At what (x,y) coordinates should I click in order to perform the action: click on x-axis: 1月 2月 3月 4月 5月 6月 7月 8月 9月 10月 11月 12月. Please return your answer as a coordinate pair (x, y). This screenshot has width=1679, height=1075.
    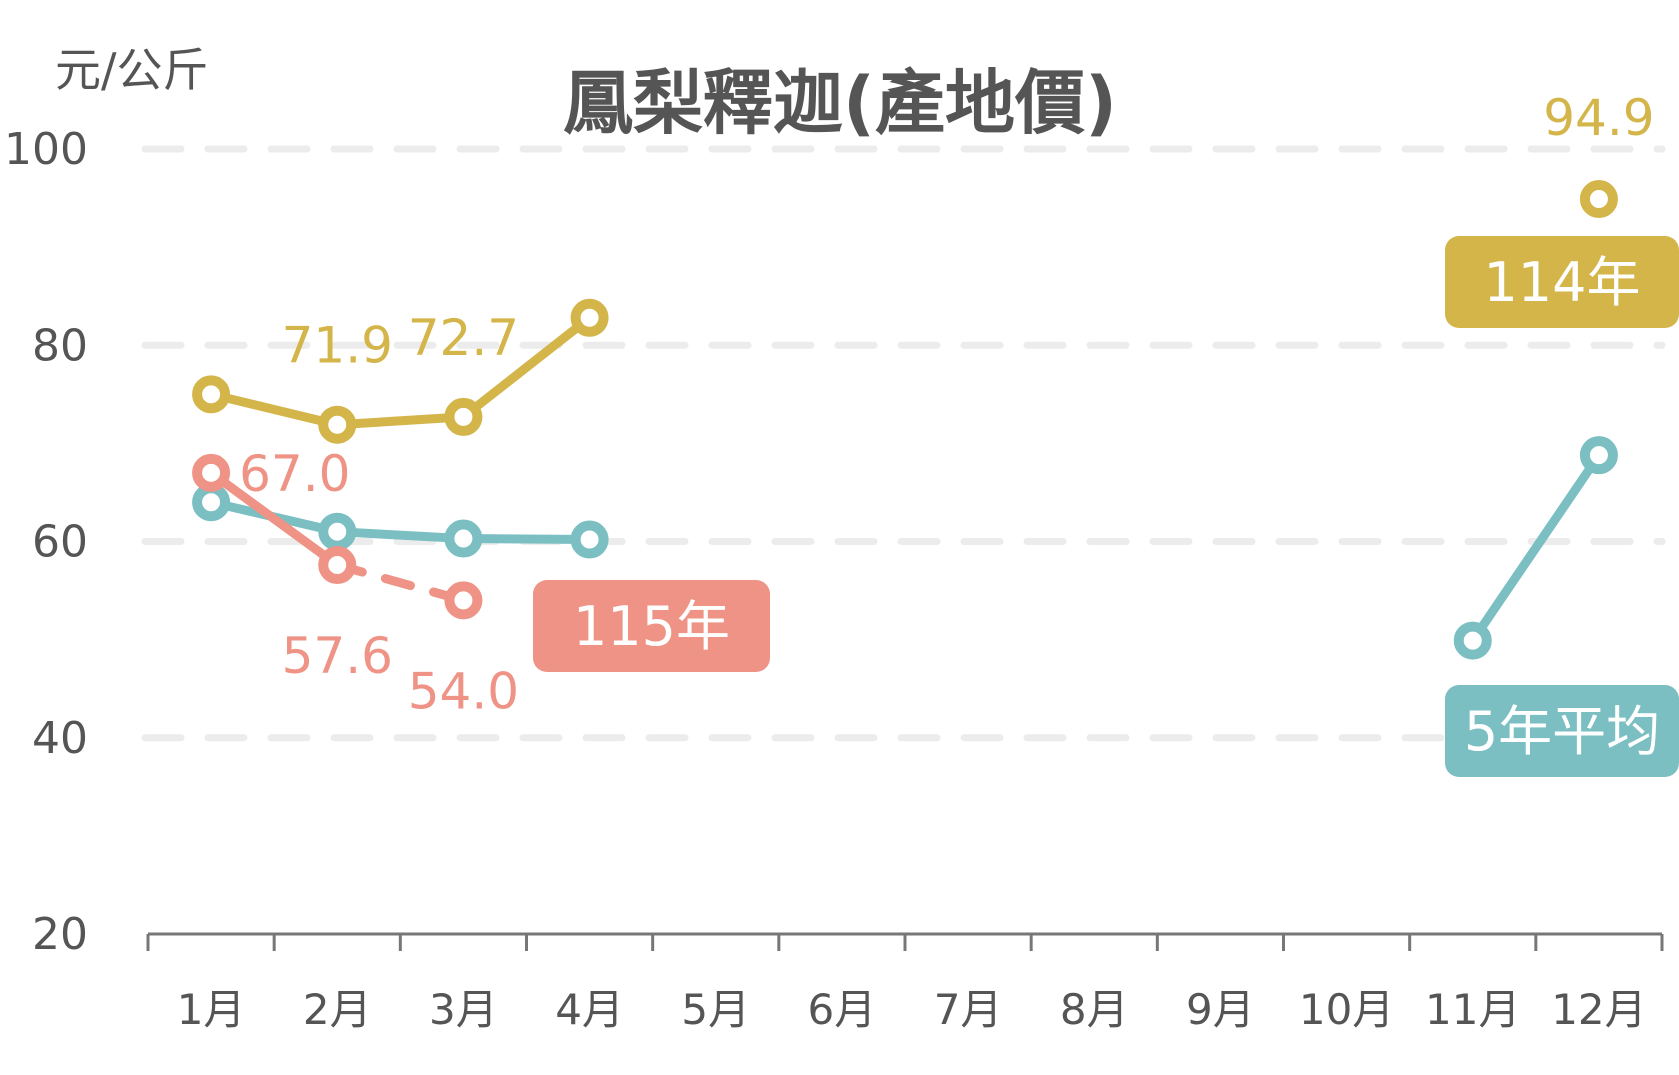
    Looking at the image, I should click on (905, 983).